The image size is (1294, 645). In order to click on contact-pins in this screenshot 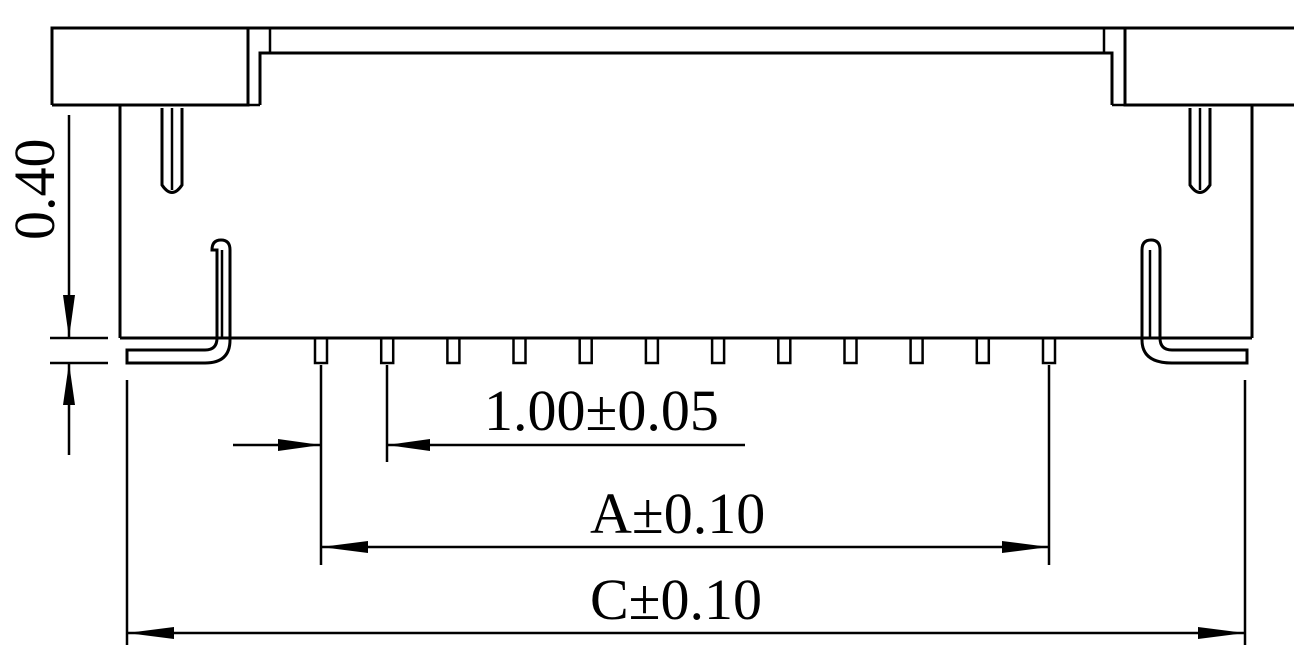, I will do `click(685, 350)`.